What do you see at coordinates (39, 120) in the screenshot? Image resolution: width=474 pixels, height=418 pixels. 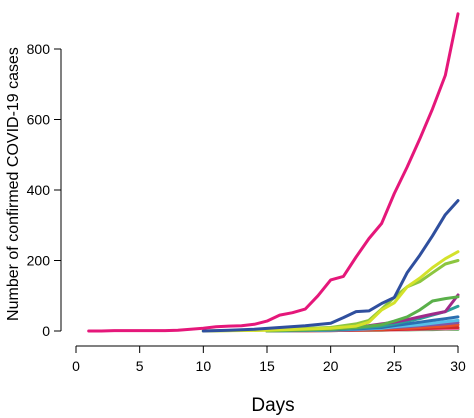 I see `y-tick-label: 600` at bounding box center [39, 120].